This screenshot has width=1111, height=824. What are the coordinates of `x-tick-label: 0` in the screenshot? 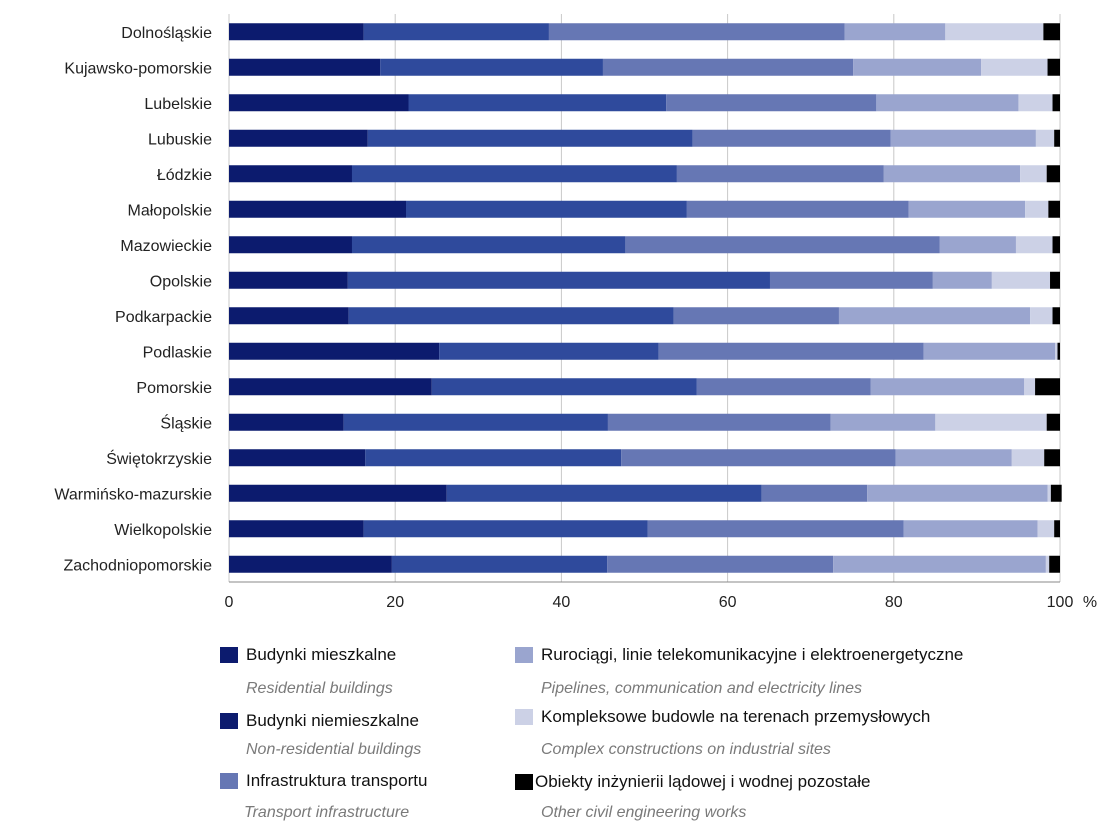 It's located at (229, 602).